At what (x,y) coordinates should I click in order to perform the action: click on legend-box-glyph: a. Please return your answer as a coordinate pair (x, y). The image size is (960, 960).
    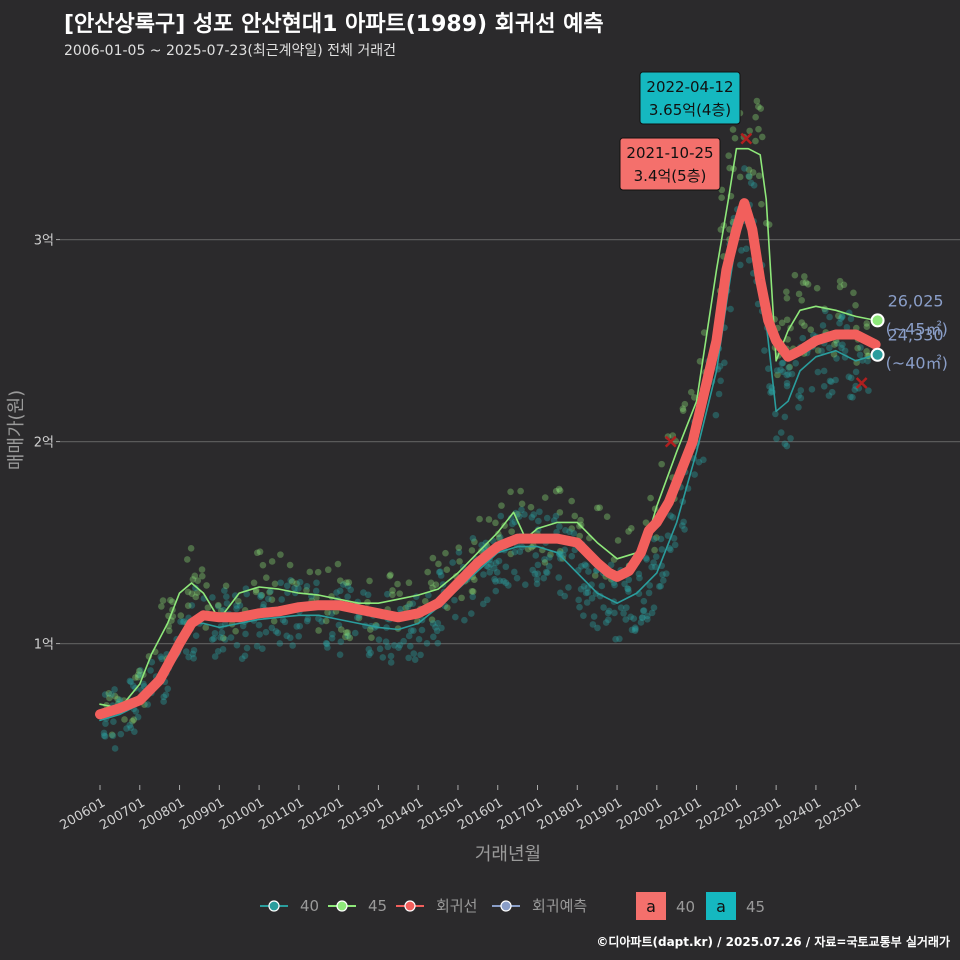
    Looking at the image, I should click on (651, 906).